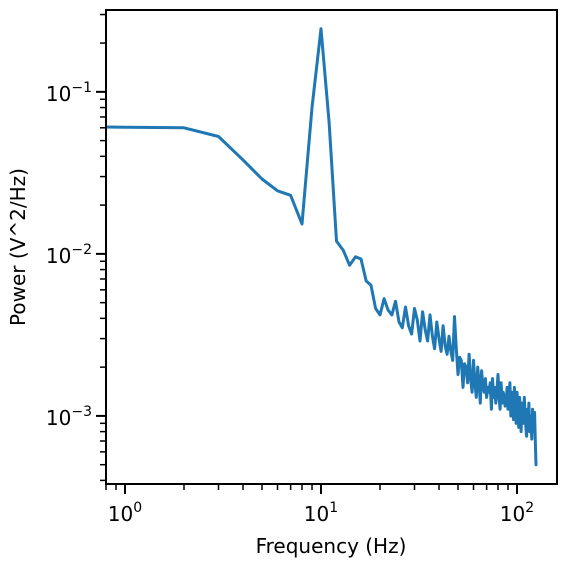 This screenshot has width=566, height=566. What do you see at coordinates (69, 93) in the screenshot?
I see `y-tick-label: 10⁻¹` at bounding box center [69, 93].